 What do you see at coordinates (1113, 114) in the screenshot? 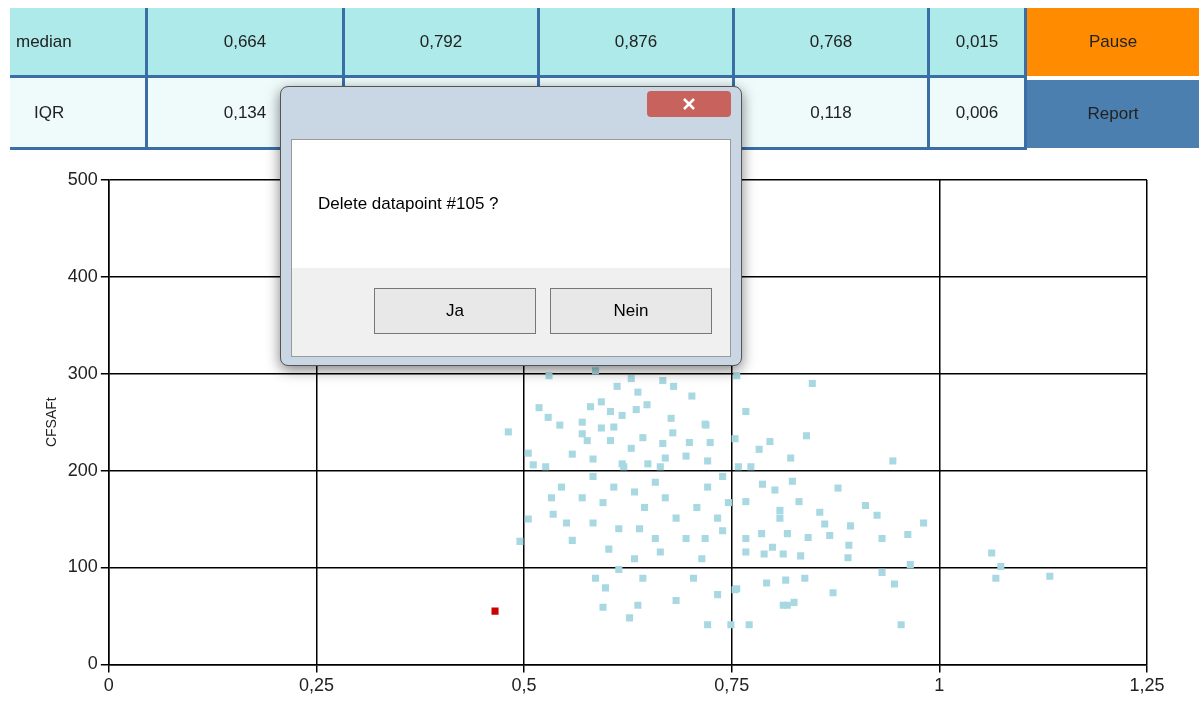
I see `text: Report` at bounding box center [1113, 114].